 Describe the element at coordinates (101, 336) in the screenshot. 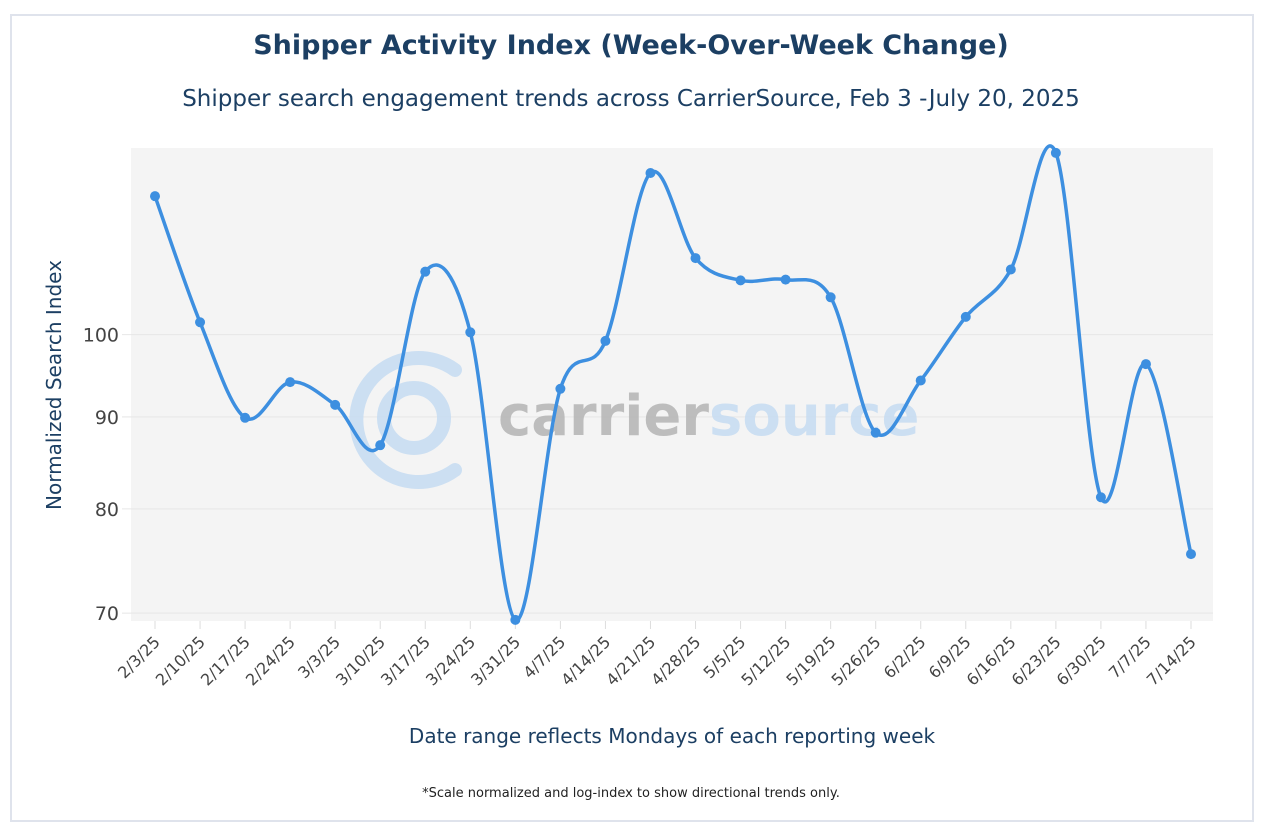

I see `y-tick-label: 100` at that location.